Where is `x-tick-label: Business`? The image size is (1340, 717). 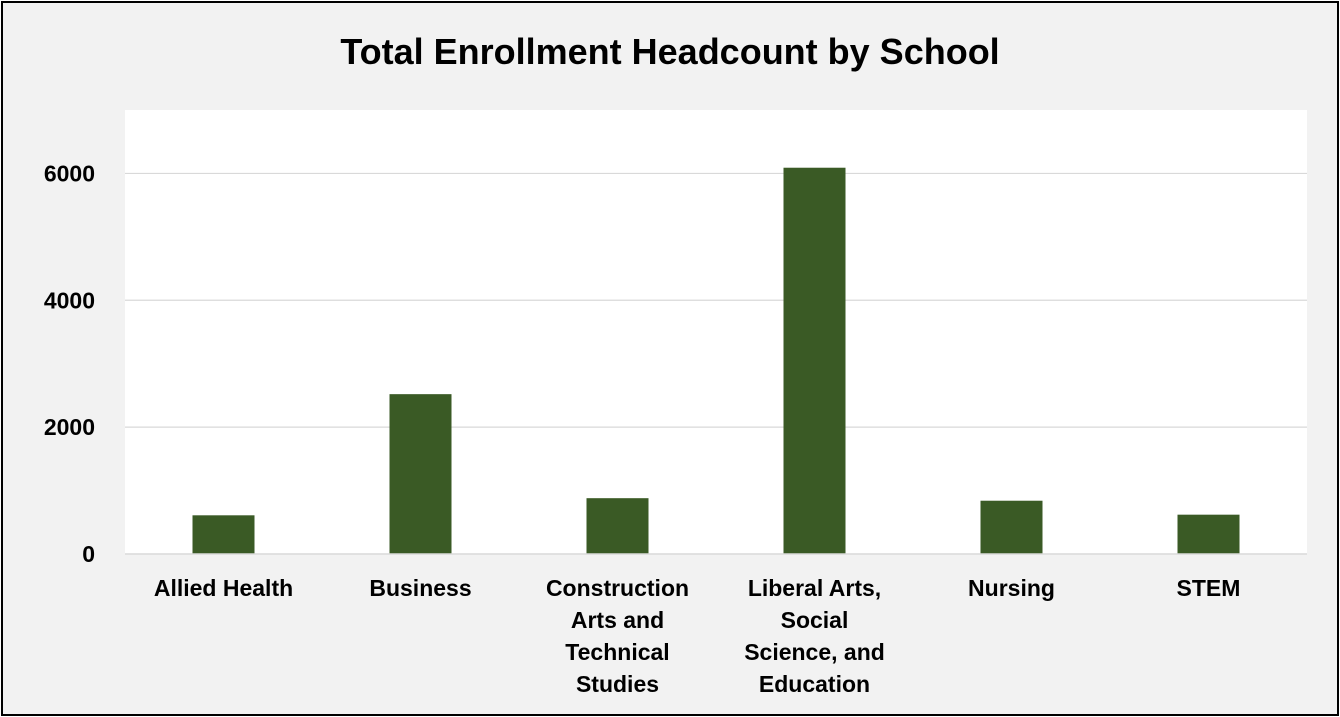 x-tick-label: Business is located at coordinates (420, 588).